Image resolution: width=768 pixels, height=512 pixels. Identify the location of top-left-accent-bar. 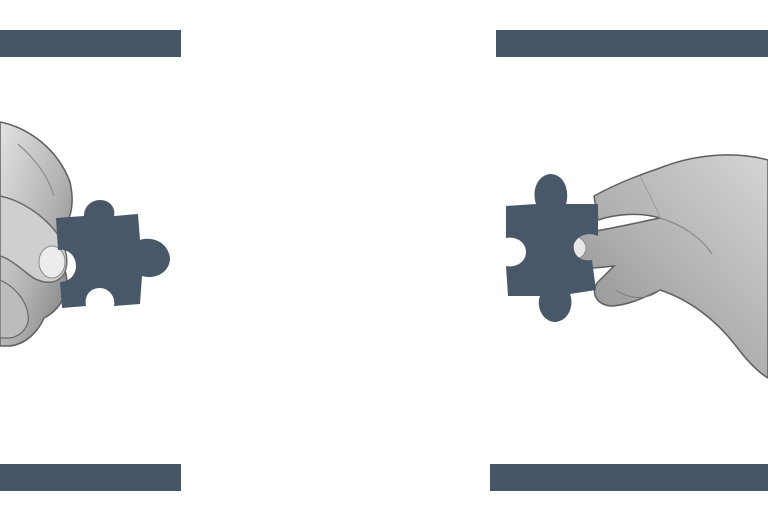
(90, 43).